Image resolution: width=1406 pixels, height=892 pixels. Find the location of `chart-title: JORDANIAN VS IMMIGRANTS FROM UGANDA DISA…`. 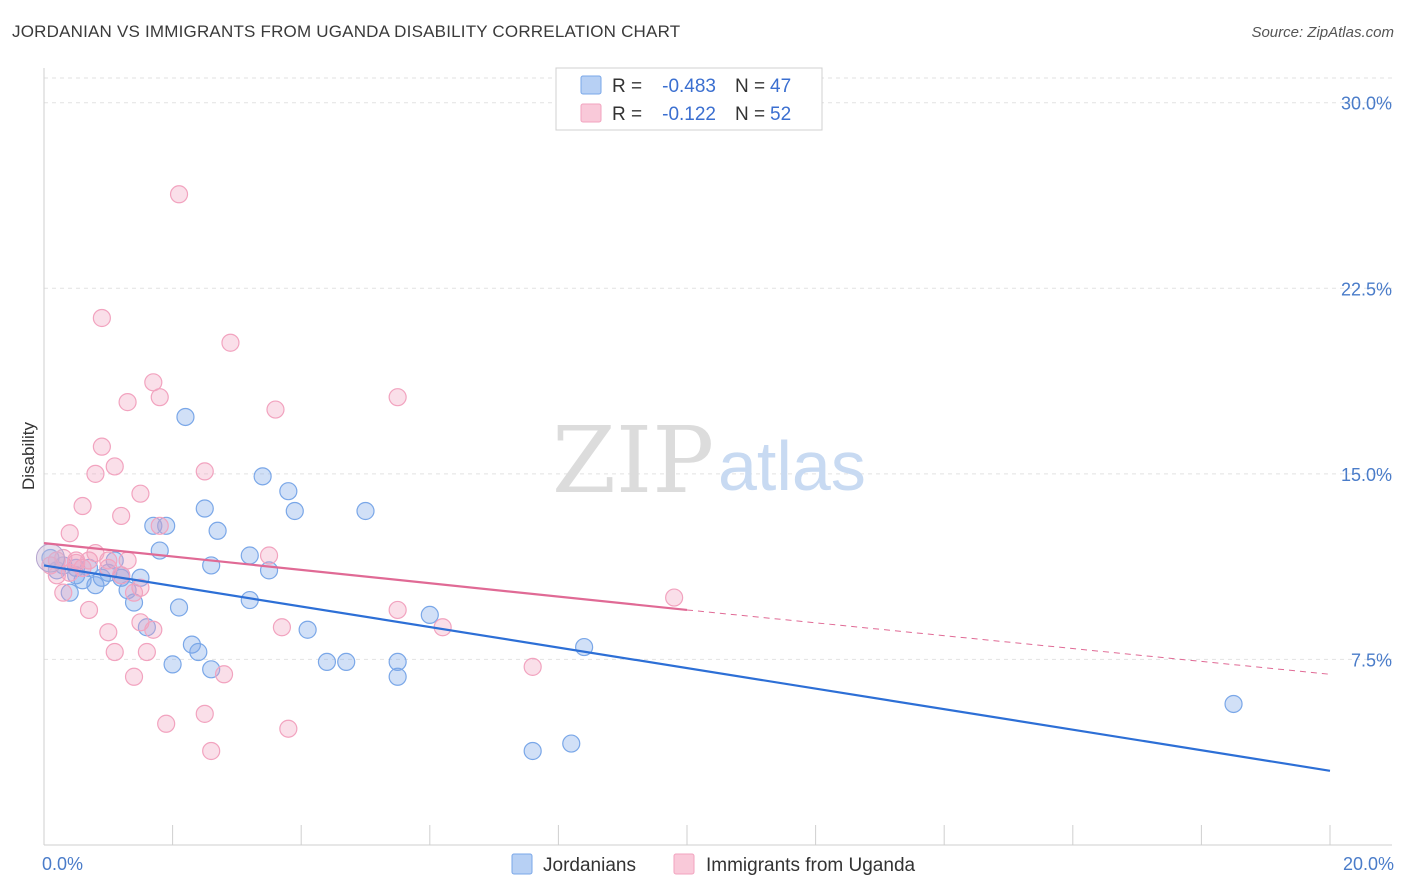

chart-title: JORDANIAN VS IMMIGRANTS FROM UGANDA DISA… is located at coordinates (346, 31).